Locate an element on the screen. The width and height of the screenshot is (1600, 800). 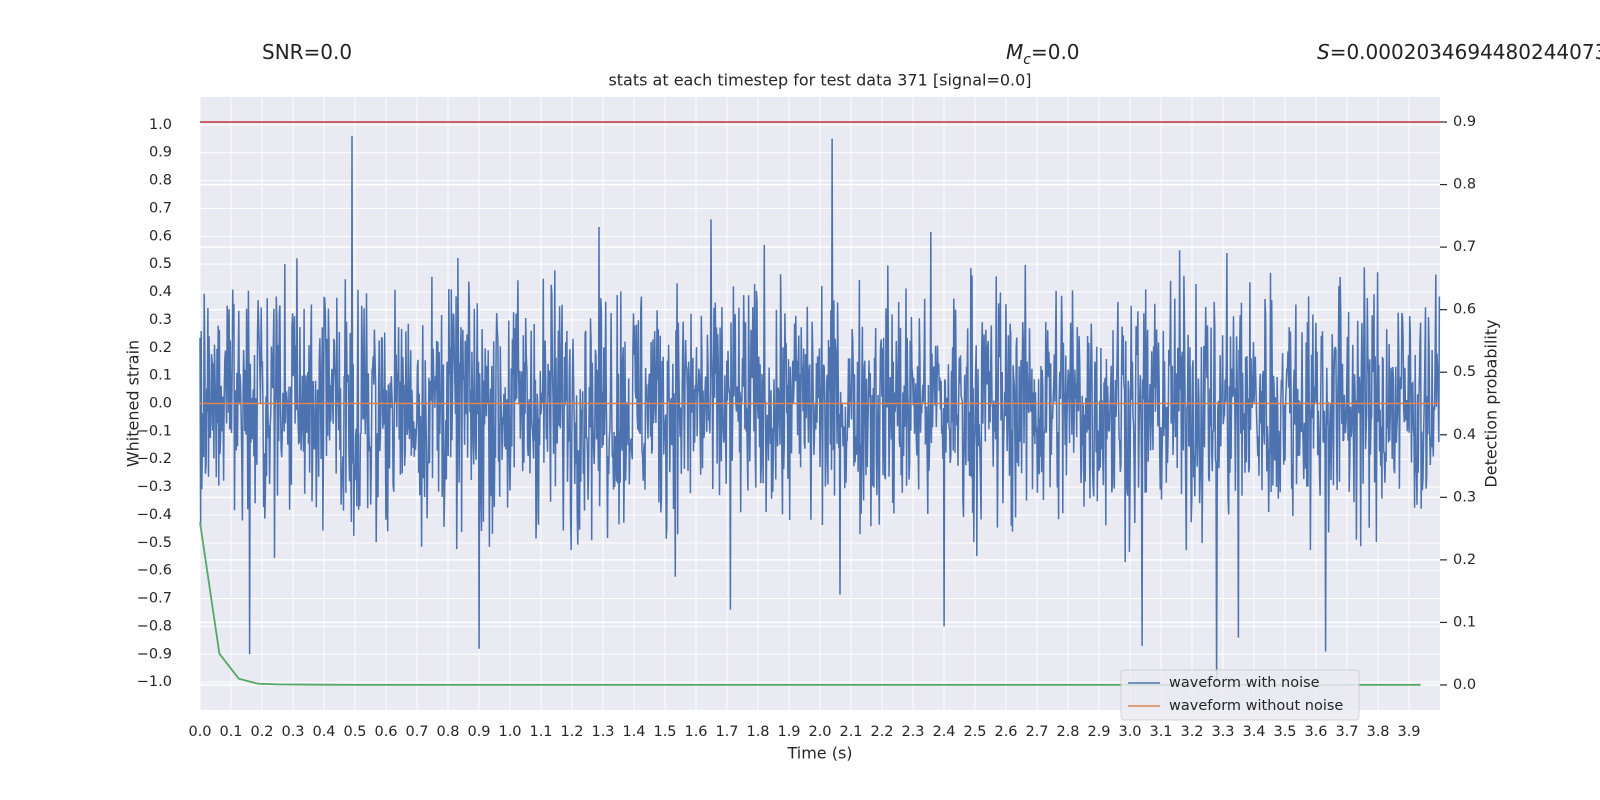
y-tick-label: −0.1 is located at coordinates (154, 431).